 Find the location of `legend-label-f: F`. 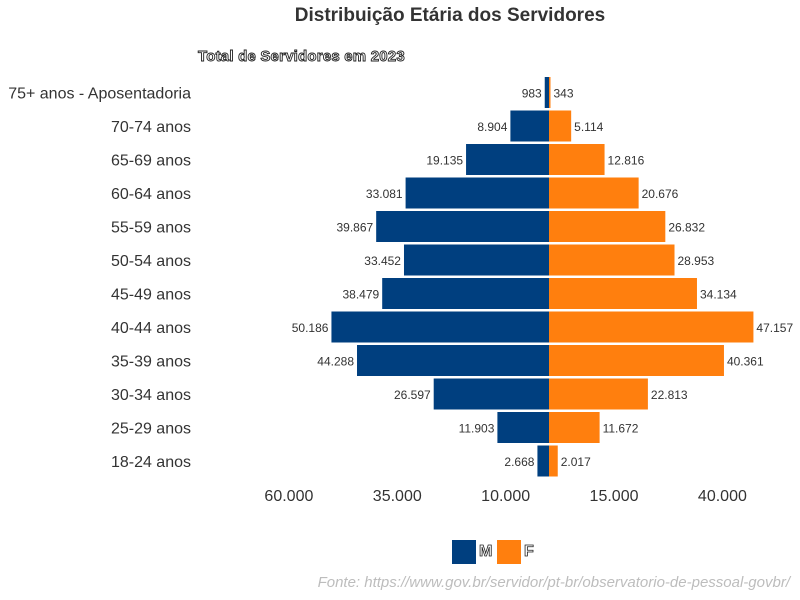

legend-label-f: F is located at coordinates (529, 552).